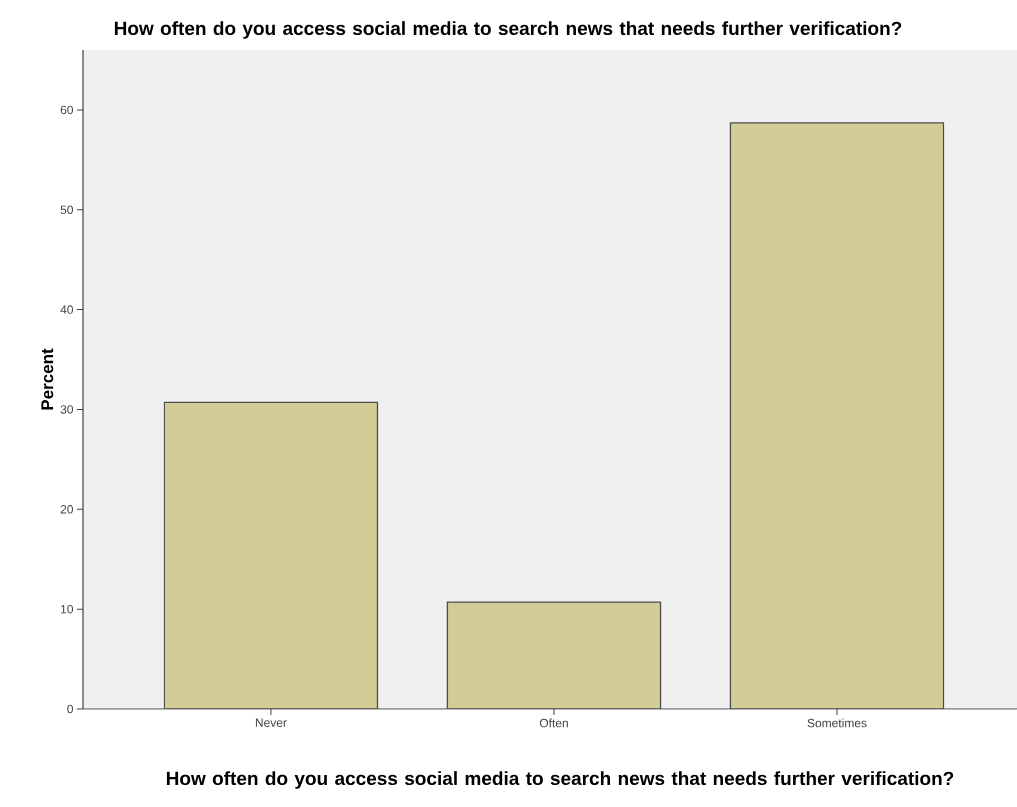 This screenshot has width=1017, height=807. I want to click on y-tick-label: 40, so click(66, 309).